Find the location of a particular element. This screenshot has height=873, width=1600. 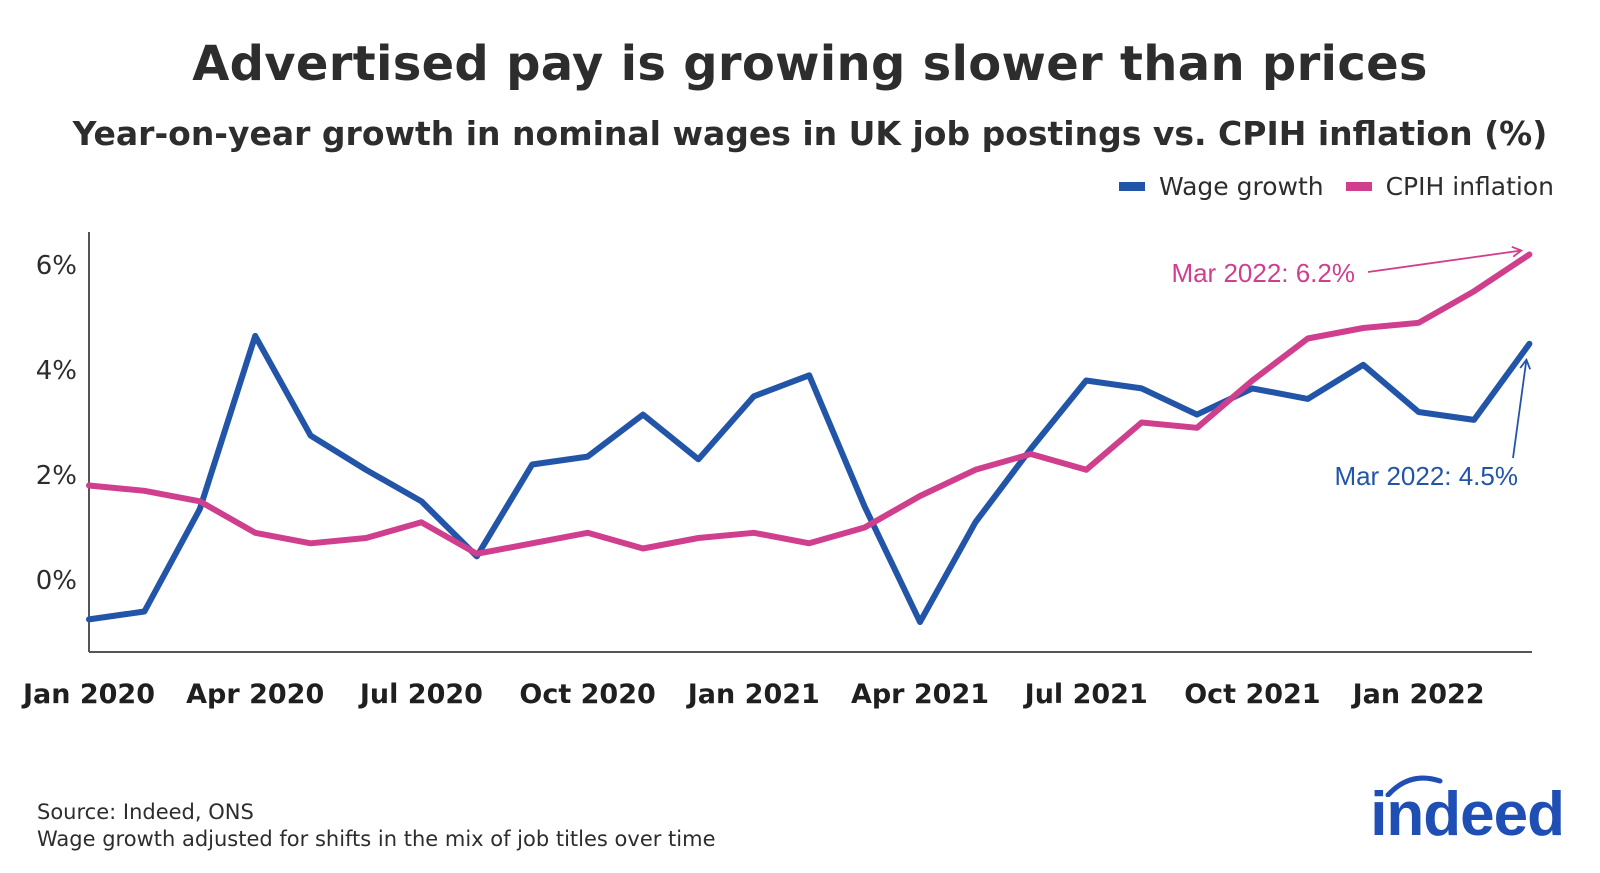

legend-swatch-cpih-inflation is located at coordinates (1358, 186).